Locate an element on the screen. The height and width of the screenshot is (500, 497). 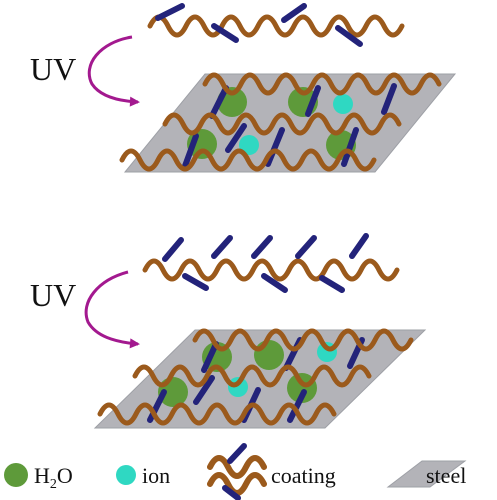
ion-legend-icon is located at coordinates (126, 475).